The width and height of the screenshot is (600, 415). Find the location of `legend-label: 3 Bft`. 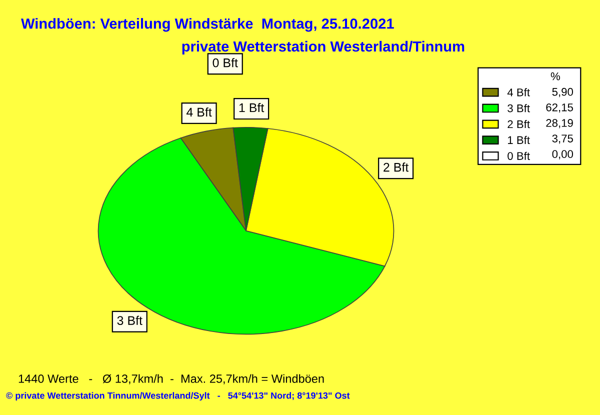

legend-label: 3 Bft is located at coordinates (519, 108).